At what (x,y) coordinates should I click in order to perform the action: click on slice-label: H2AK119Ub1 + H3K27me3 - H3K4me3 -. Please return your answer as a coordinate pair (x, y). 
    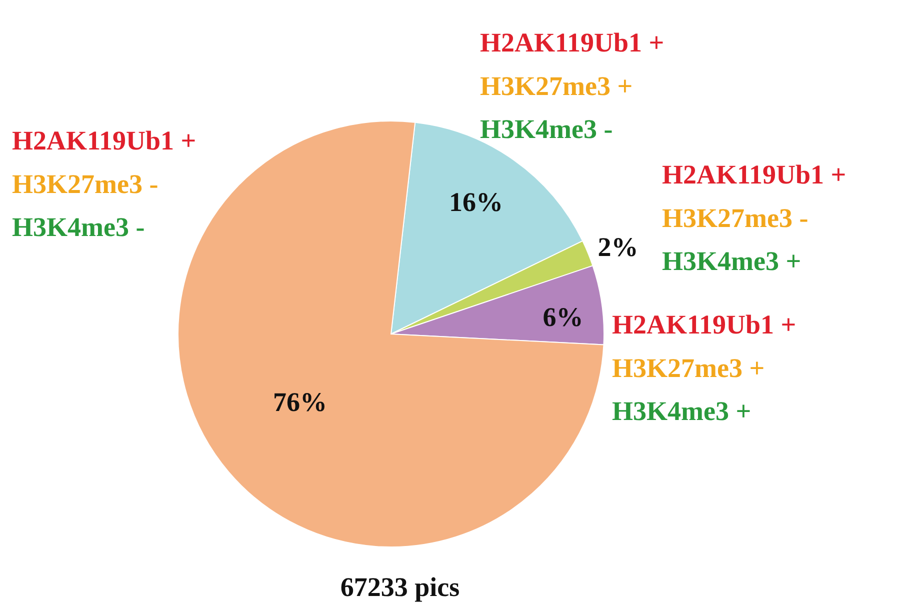
    Looking at the image, I should click on (104, 184).